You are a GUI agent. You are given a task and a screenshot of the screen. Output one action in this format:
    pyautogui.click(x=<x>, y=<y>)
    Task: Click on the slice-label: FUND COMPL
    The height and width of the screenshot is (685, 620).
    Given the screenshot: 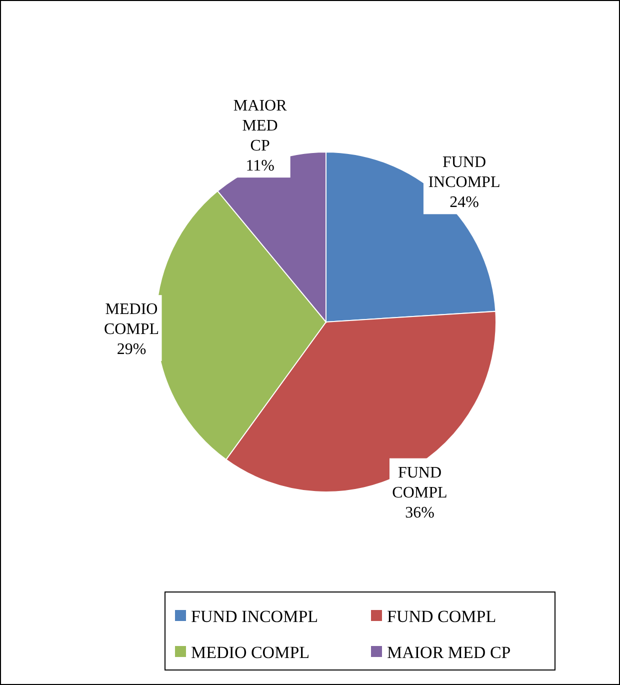 What is the action you would take?
    pyautogui.click(x=420, y=483)
    